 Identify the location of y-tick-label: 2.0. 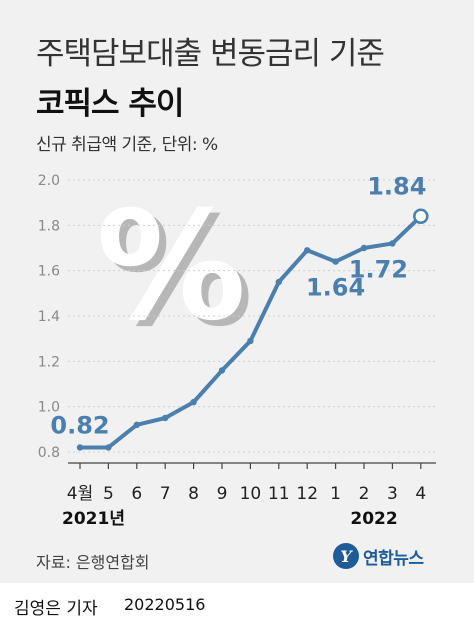
(49, 181).